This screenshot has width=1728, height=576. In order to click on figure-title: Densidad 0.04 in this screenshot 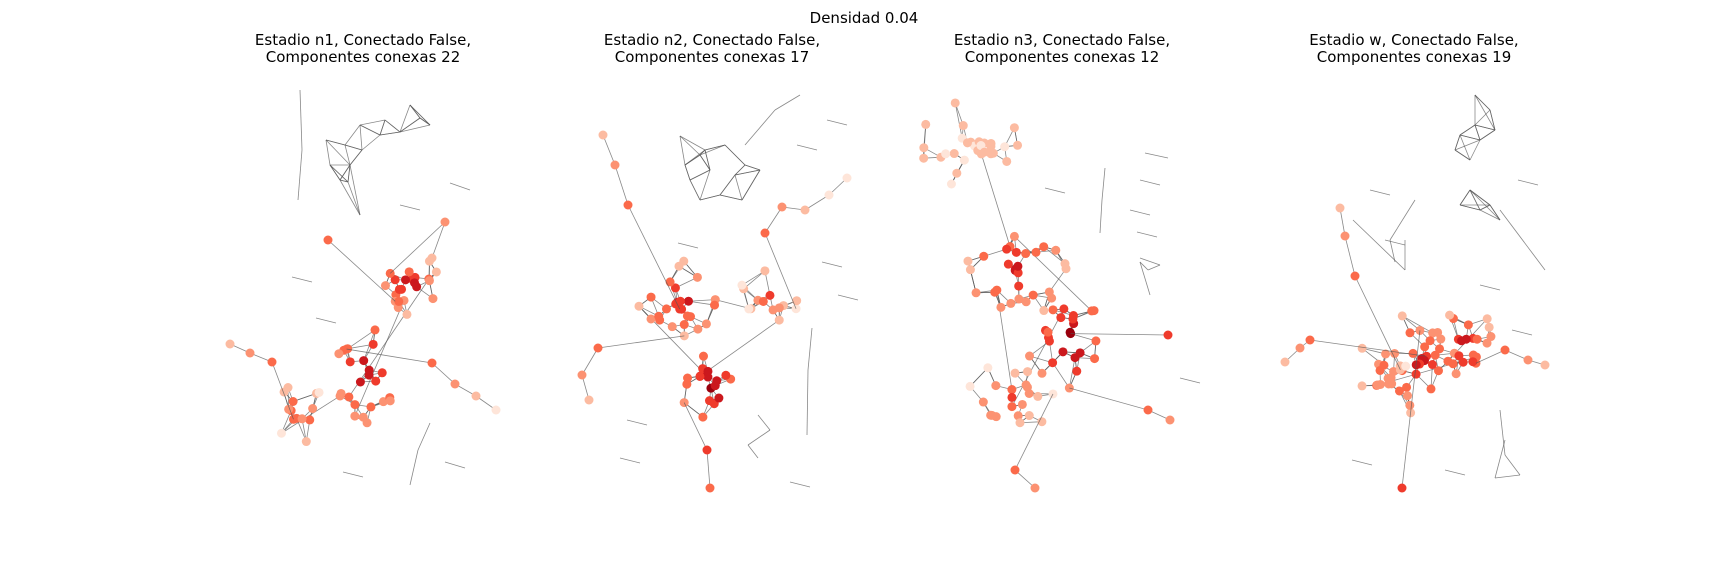, I will do `click(864, 18)`.